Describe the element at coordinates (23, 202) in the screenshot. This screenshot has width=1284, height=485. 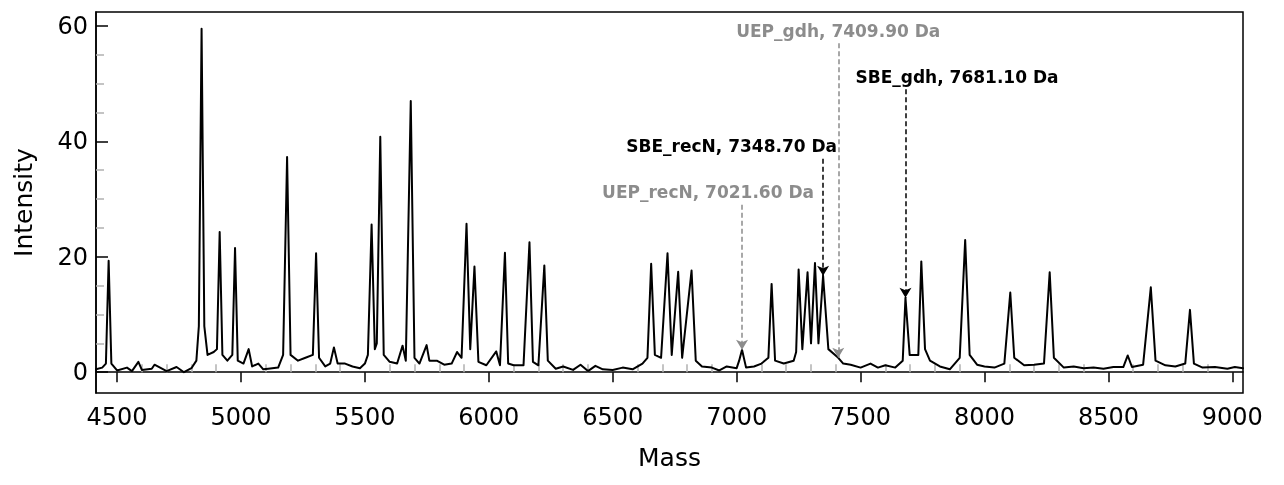
I see `y-axis-title: Intensity` at that location.